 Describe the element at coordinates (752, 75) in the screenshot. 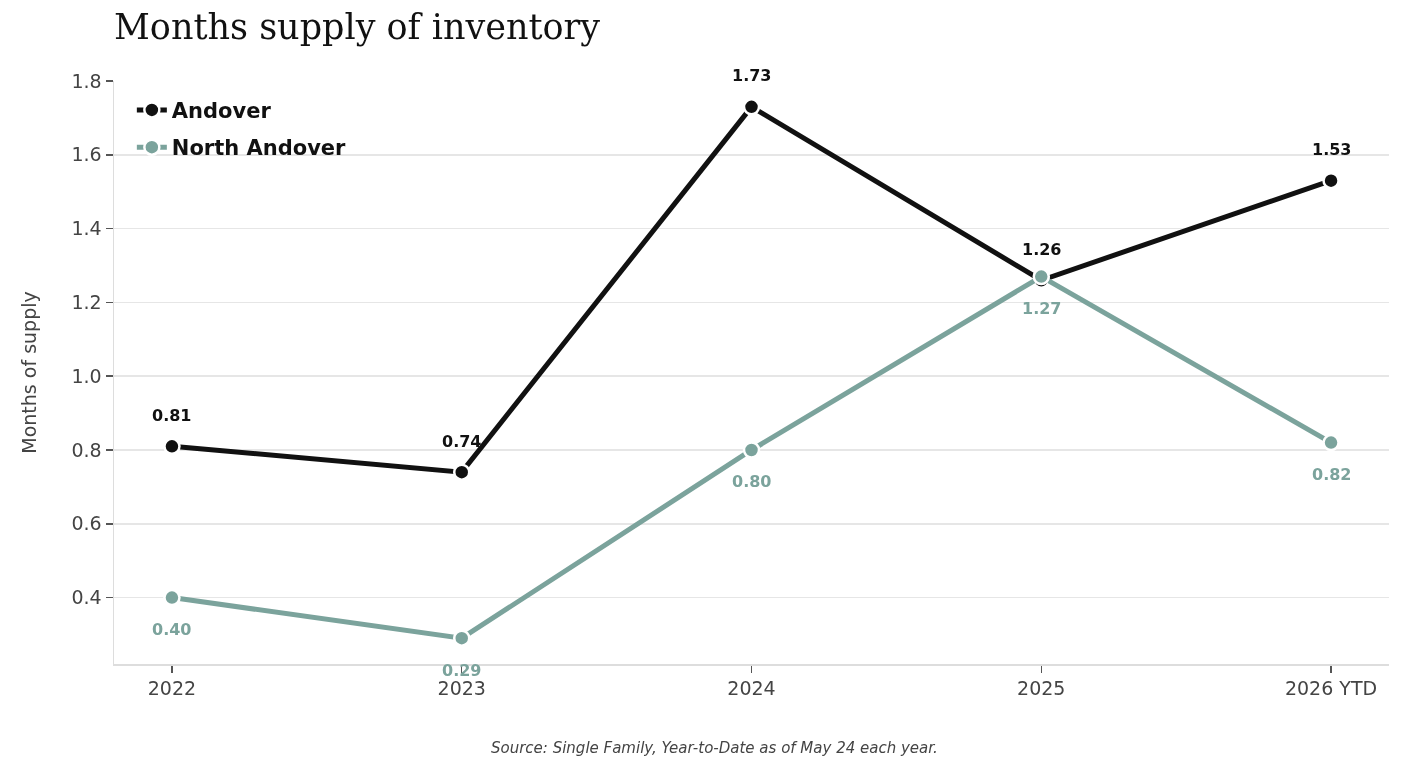

I see `data-label: 1.73` at that location.